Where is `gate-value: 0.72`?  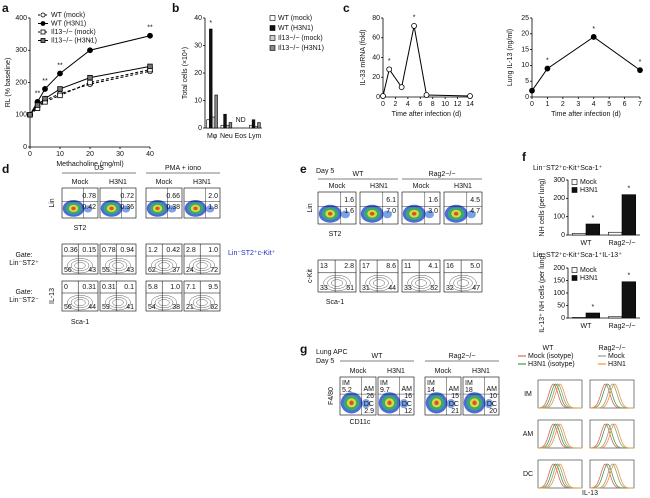
gate-value: 0.72 is located at coordinates (127, 196).